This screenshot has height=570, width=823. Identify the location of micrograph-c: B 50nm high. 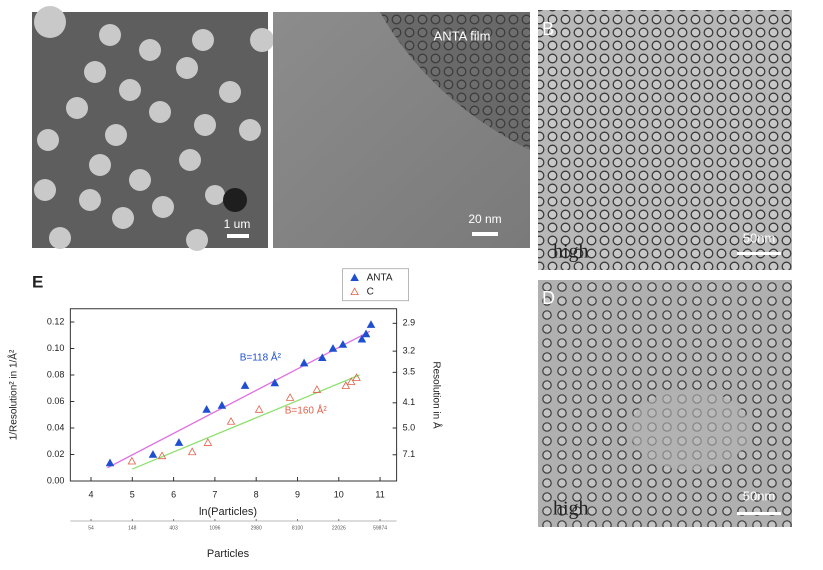
(665, 140).